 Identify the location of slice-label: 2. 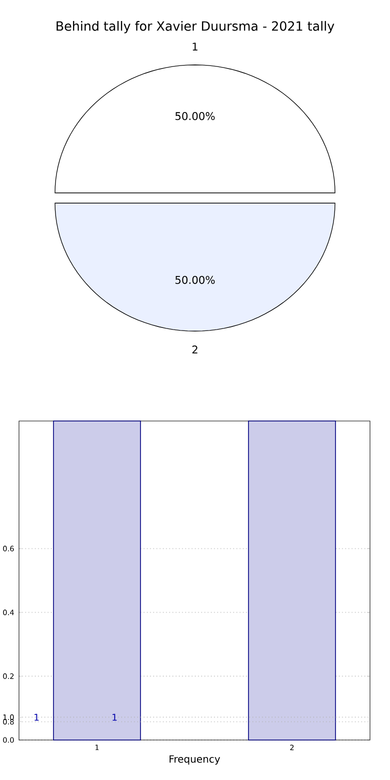
(195, 350).